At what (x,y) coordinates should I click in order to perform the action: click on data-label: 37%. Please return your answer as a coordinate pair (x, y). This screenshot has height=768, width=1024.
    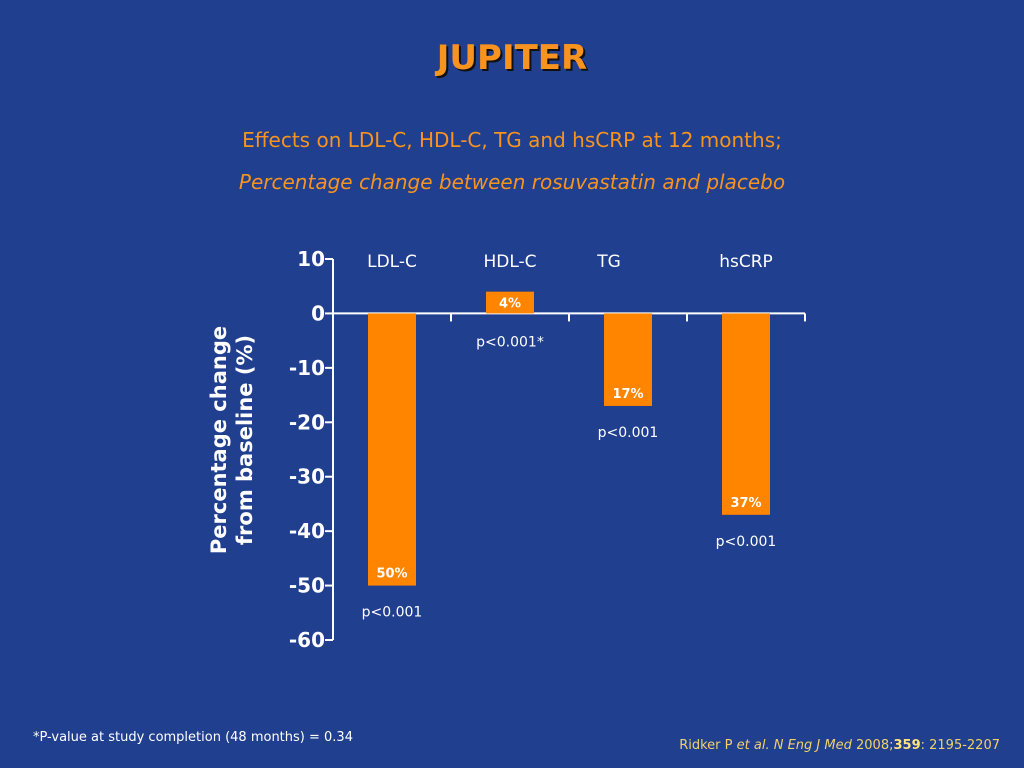
    Looking at the image, I should click on (745, 503).